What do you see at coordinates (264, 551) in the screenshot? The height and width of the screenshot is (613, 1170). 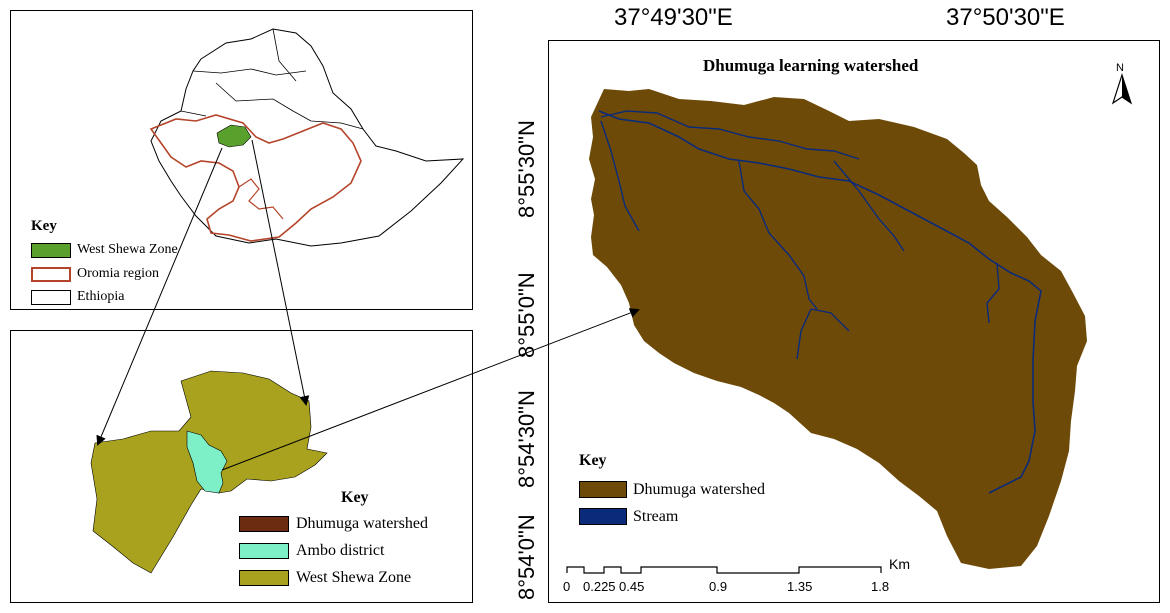 I see `legend-swatch-ambo` at bounding box center [264, 551].